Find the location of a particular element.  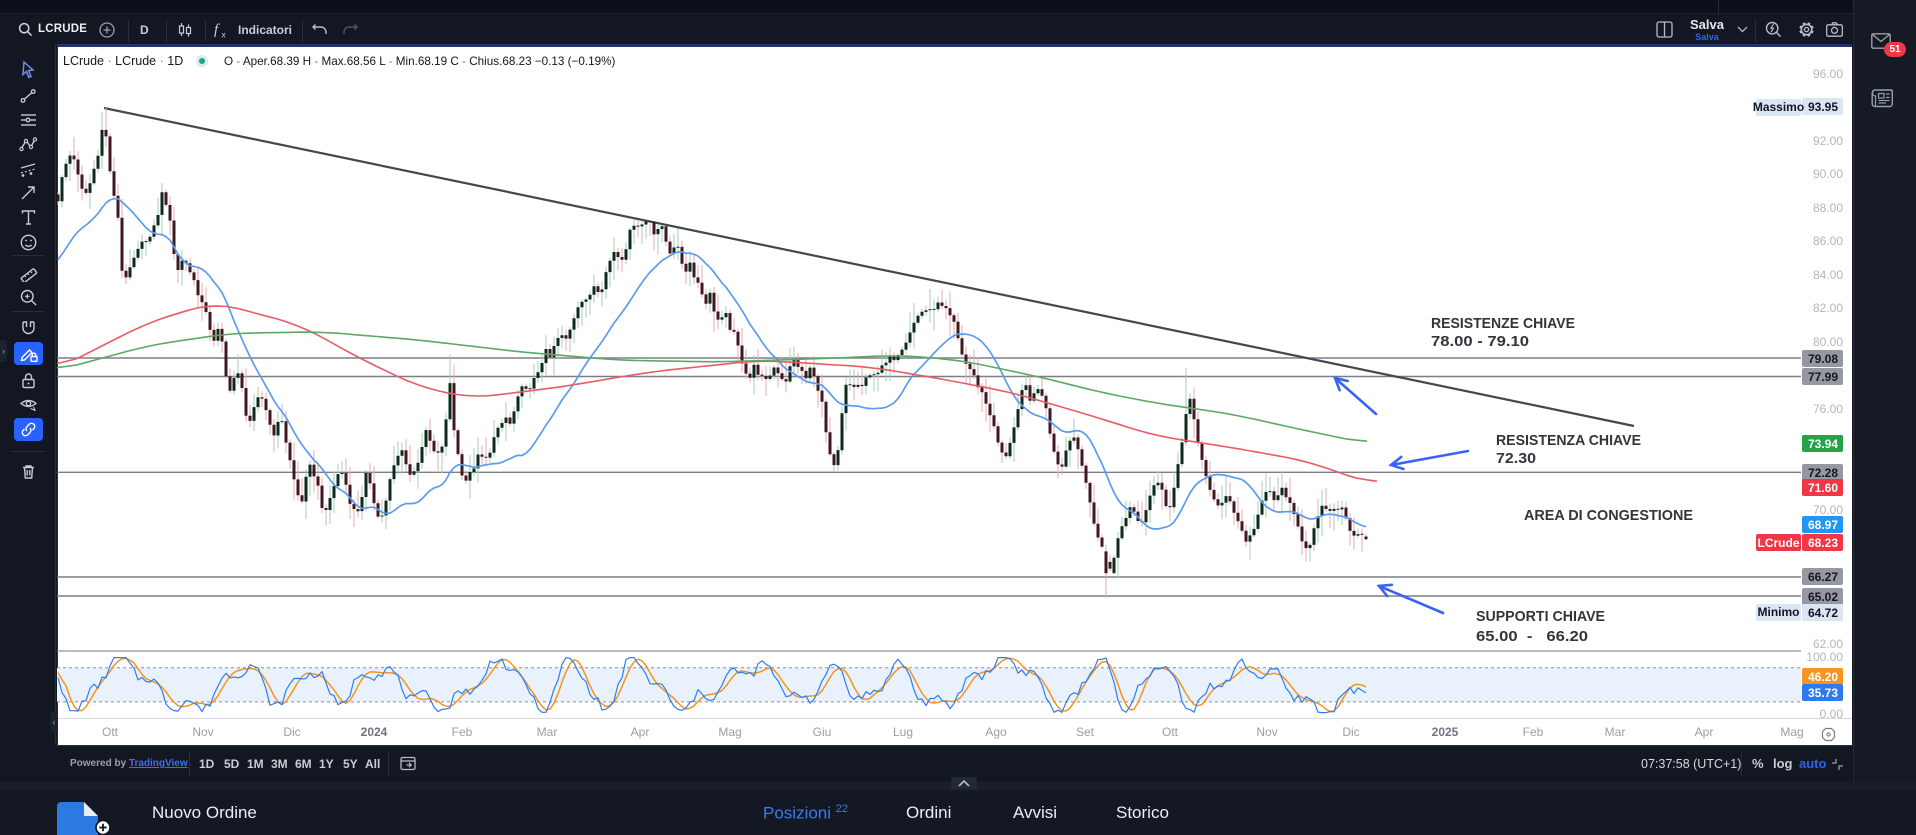

svg-text: RESISTENZE CHIAVE is located at coordinates (1503, 323).